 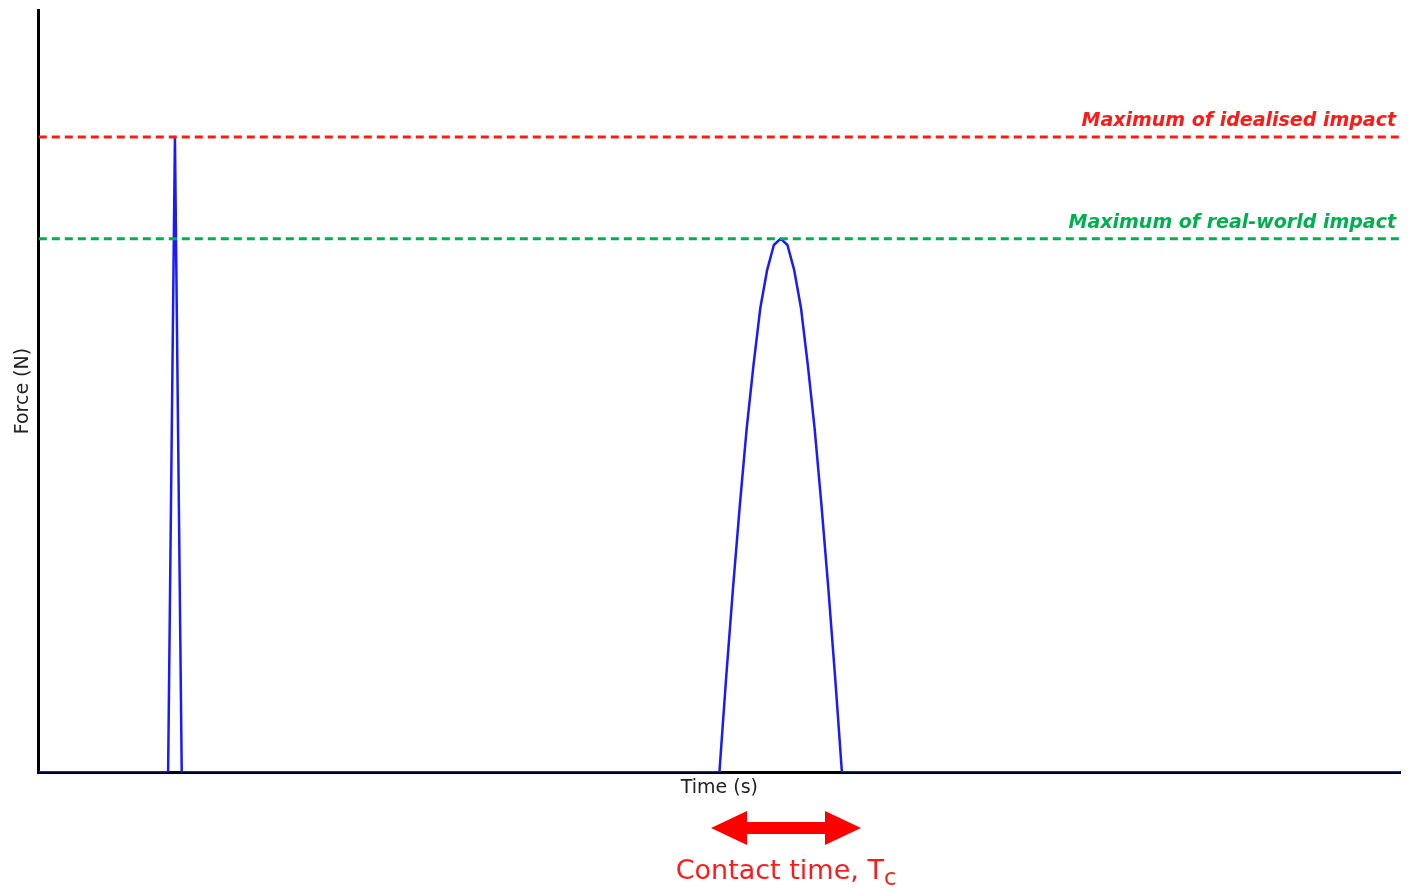 I want to click on ref-line-label: Maximum of idealised impact, so click(x=1239, y=119).